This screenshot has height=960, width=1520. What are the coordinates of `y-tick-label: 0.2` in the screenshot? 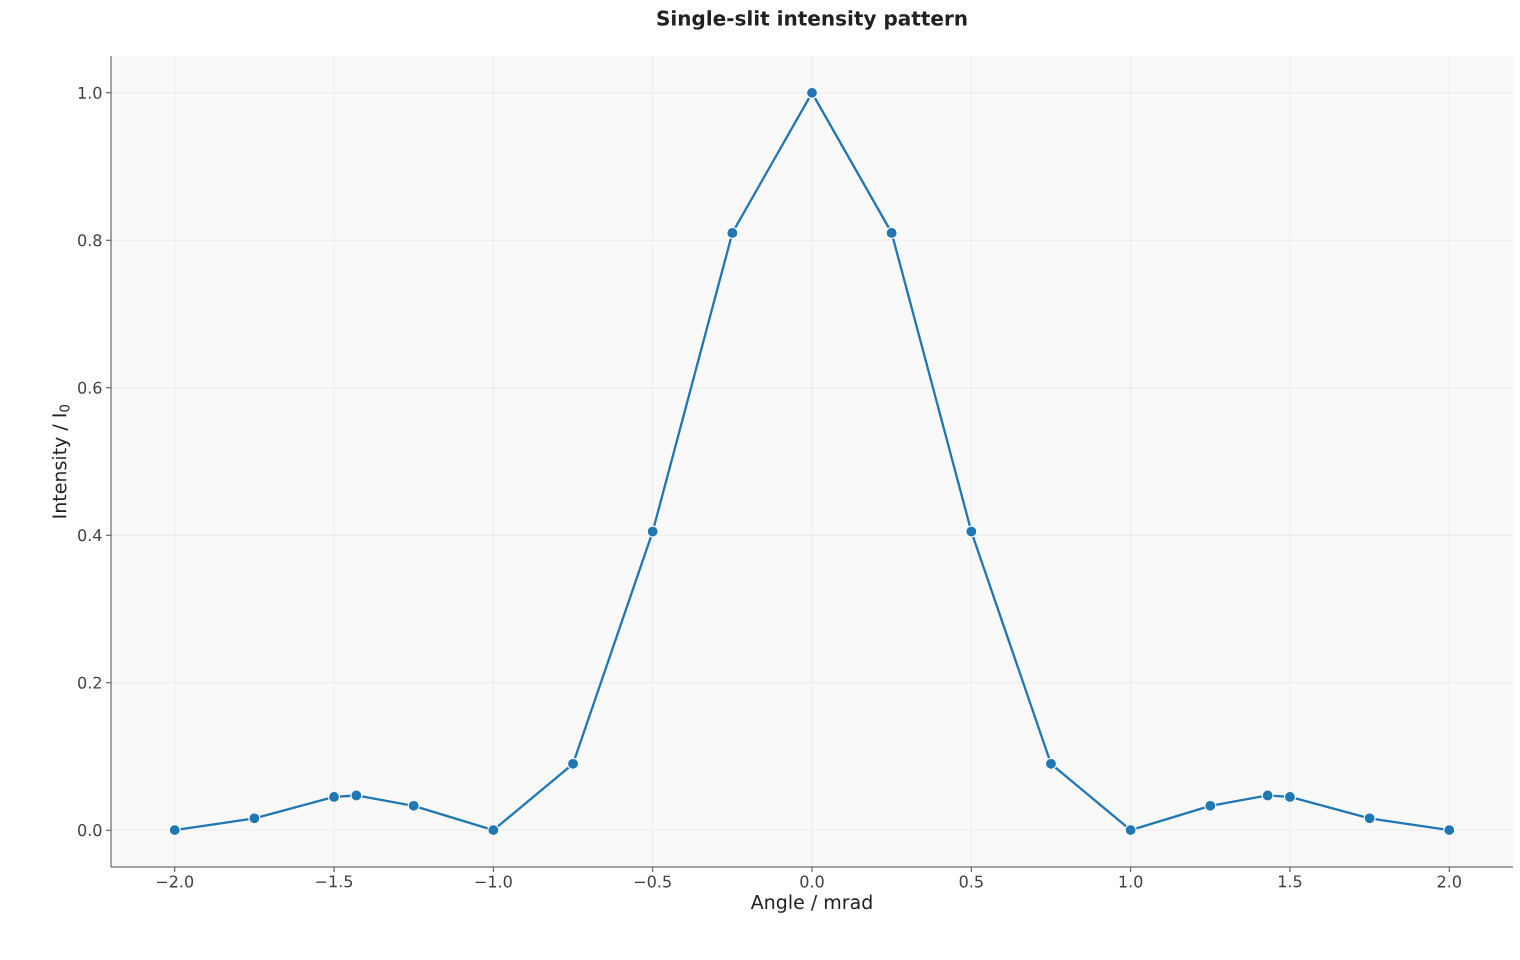 It's located at (89, 682).